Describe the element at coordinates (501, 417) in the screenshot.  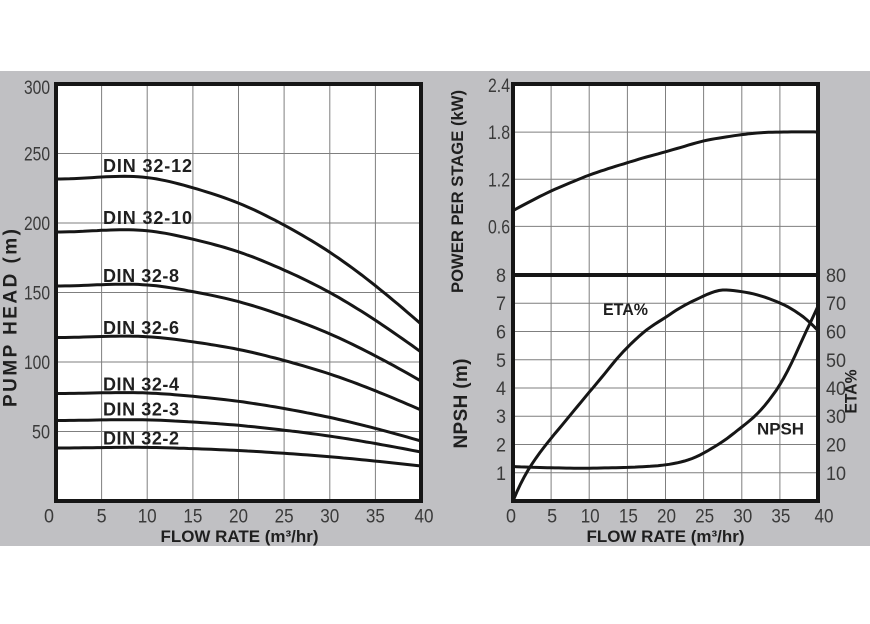
I see `svg-text: 3` at that location.